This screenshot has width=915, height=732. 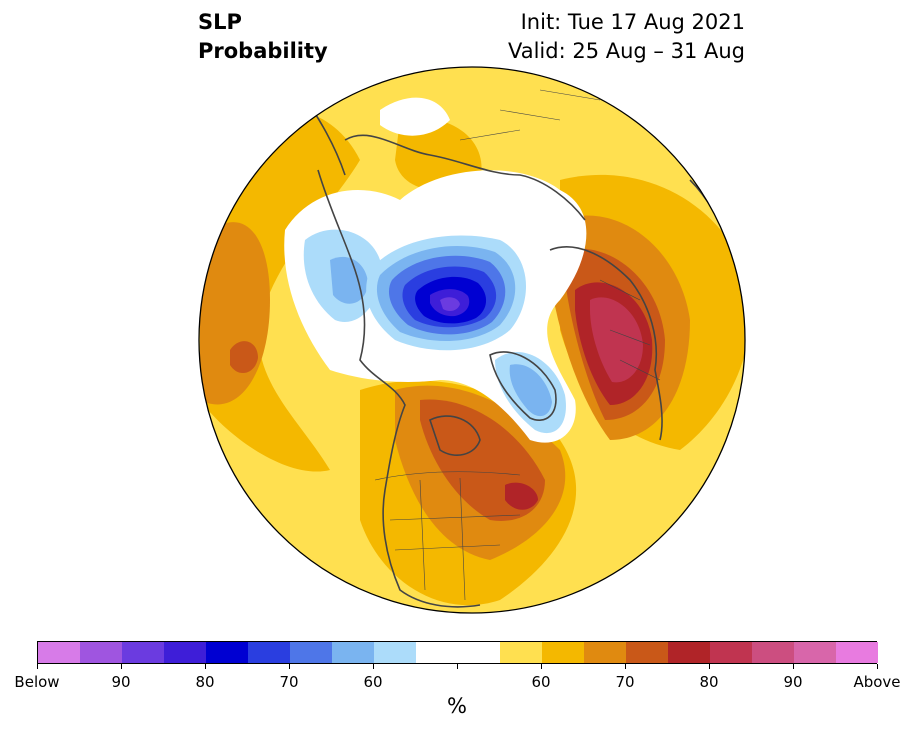 I want to click on field-sky-blue-alaska, so click(x=349, y=280).